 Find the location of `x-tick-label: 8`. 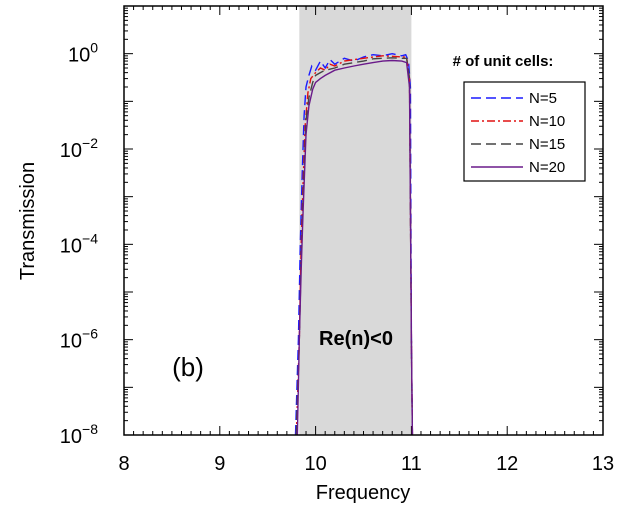

x-tick-label: 8 is located at coordinates (123, 464).